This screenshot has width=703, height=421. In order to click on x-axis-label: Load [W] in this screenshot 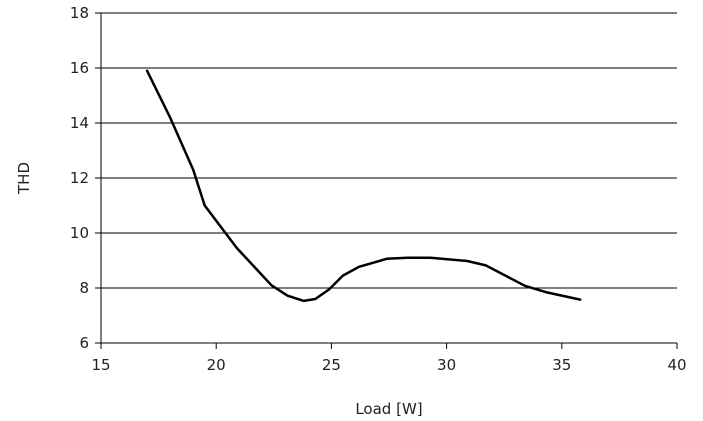, I will do `click(388, 409)`.